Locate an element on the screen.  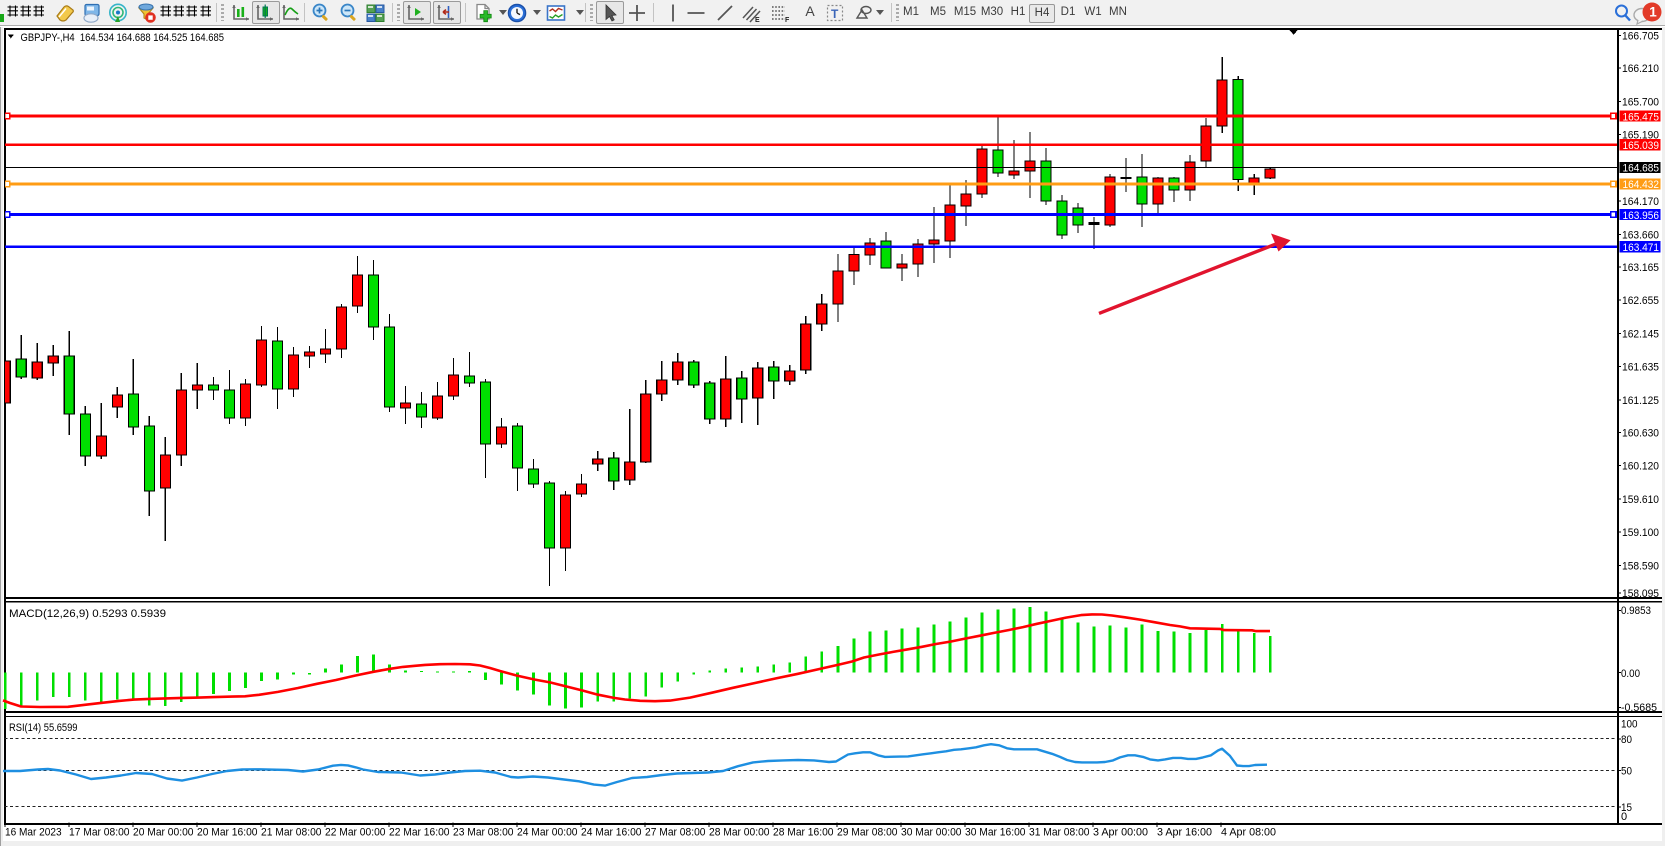
svg-text: 50 is located at coordinates (1626, 771).